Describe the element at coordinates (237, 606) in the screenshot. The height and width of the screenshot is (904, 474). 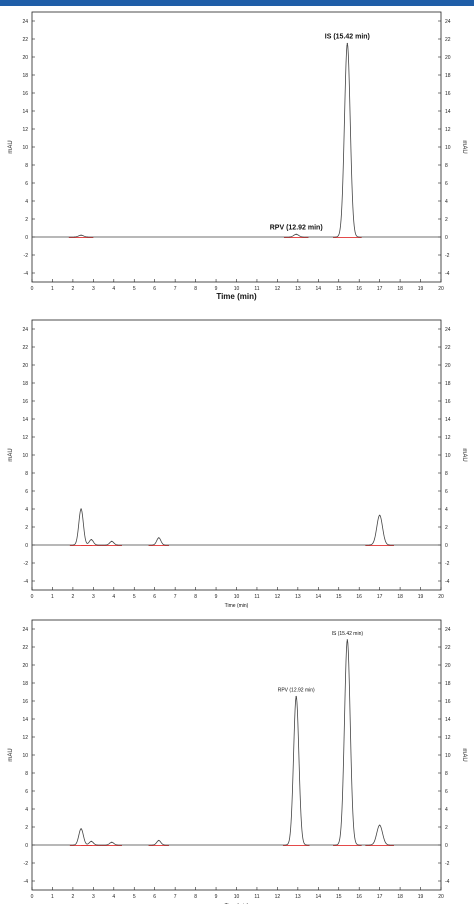
I see `x-axis-label: Time (min)` at that location.